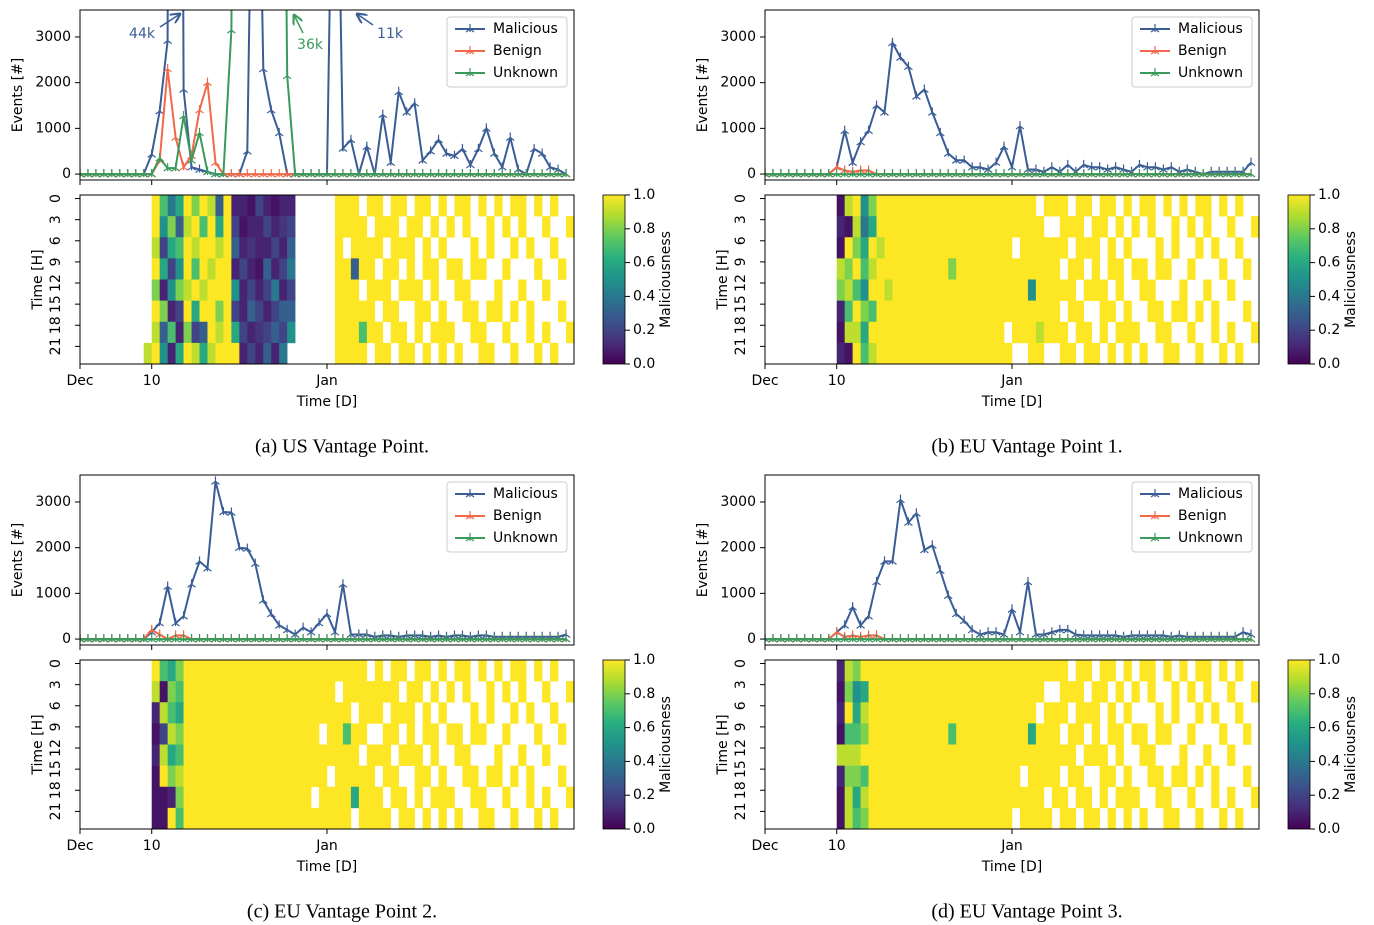 The width and height of the screenshot is (1374, 925). What do you see at coordinates (326, 867) in the screenshot?
I see `x-axis-label: Time [D]` at bounding box center [326, 867].